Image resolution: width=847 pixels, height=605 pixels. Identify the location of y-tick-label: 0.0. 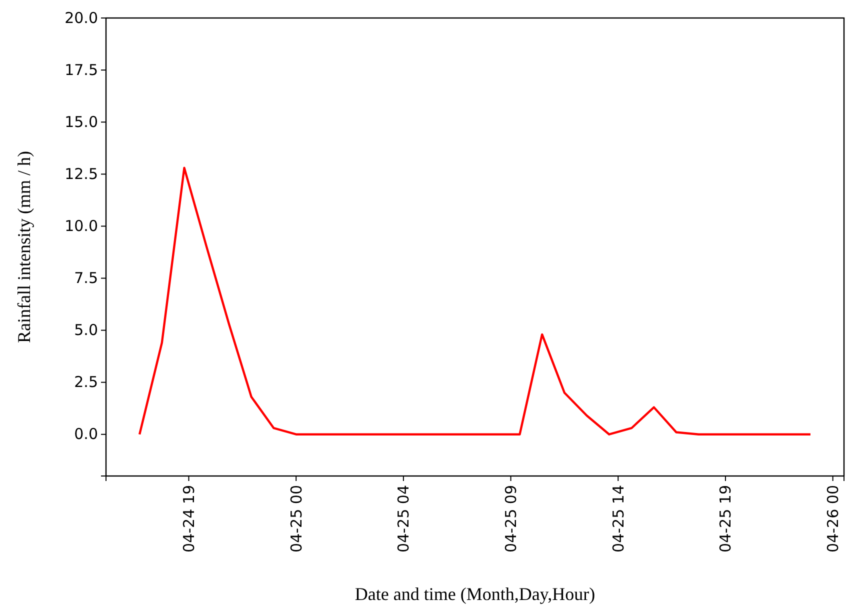
(86, 434).